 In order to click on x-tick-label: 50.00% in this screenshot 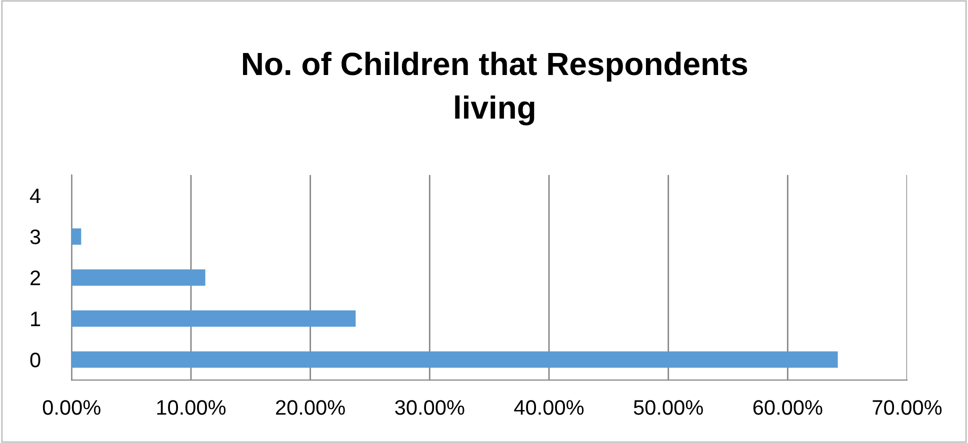, I will do `click(668, 407)`.